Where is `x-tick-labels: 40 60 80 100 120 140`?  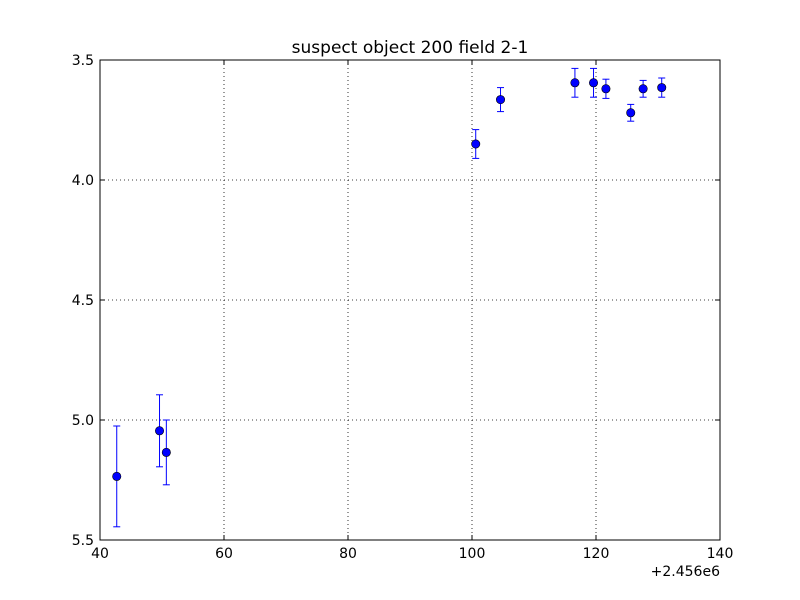 x-tick-labels: 40 60 80 100 120 140 is located at coordinates (412, 554).